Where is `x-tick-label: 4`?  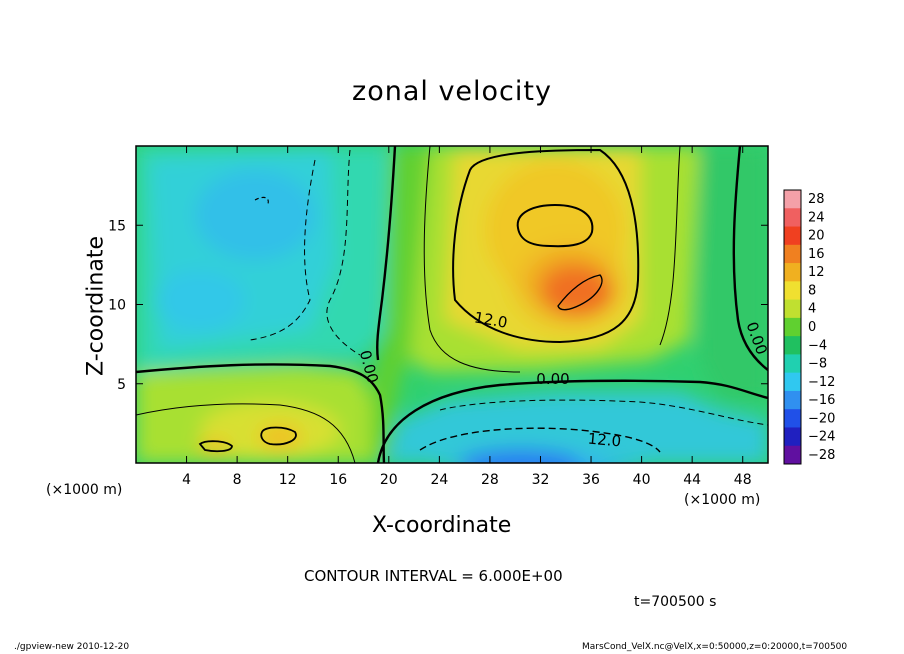
x-tick-label: 4 is located at coordinates (186, 480).